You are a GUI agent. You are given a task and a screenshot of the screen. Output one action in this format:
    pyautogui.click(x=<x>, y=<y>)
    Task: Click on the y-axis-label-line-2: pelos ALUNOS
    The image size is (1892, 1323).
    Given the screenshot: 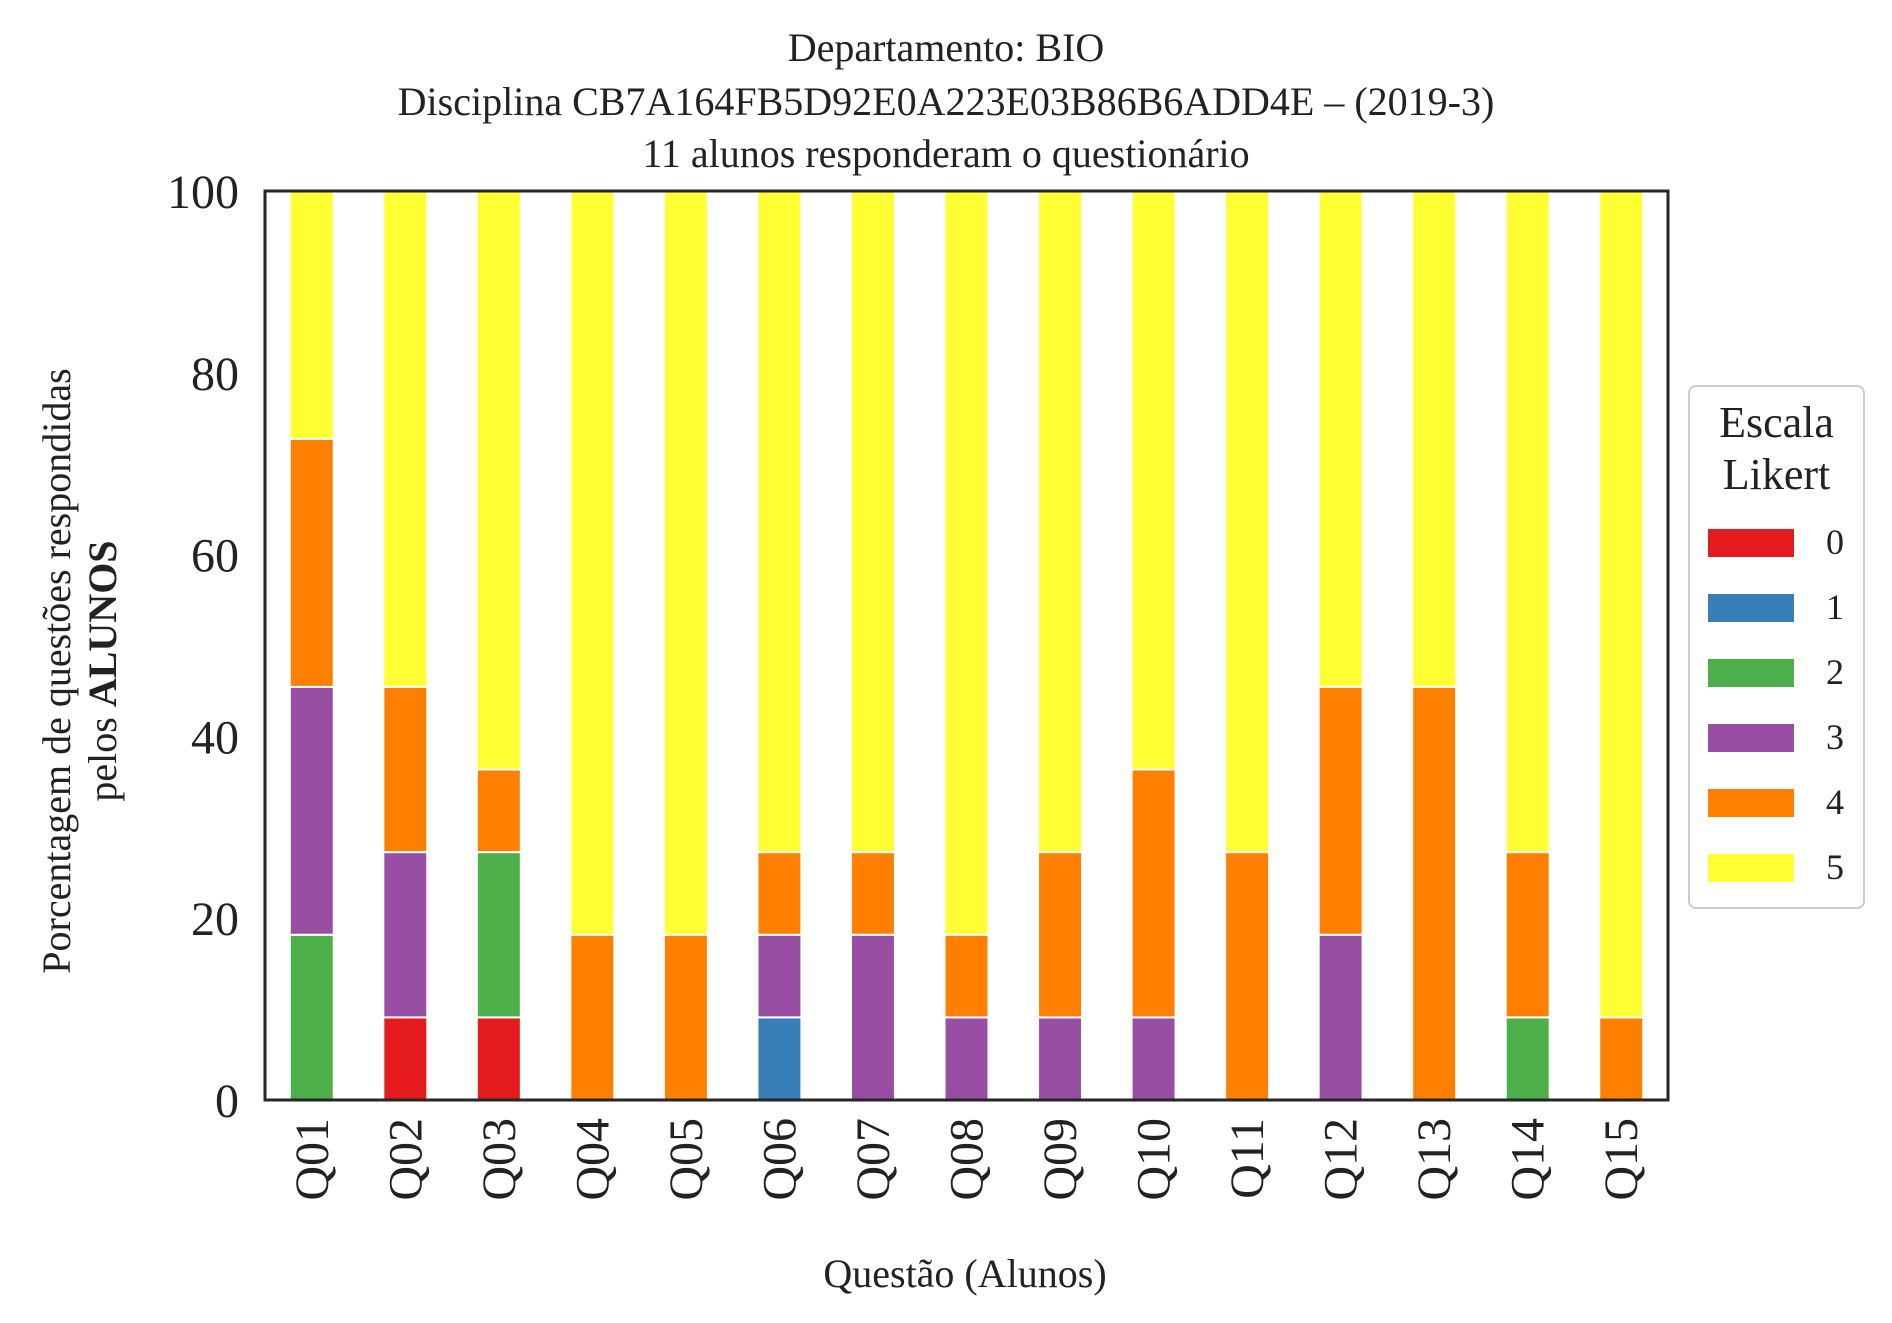 What is the action you would take?
    pyautogui.click(x=102, y=671)
    